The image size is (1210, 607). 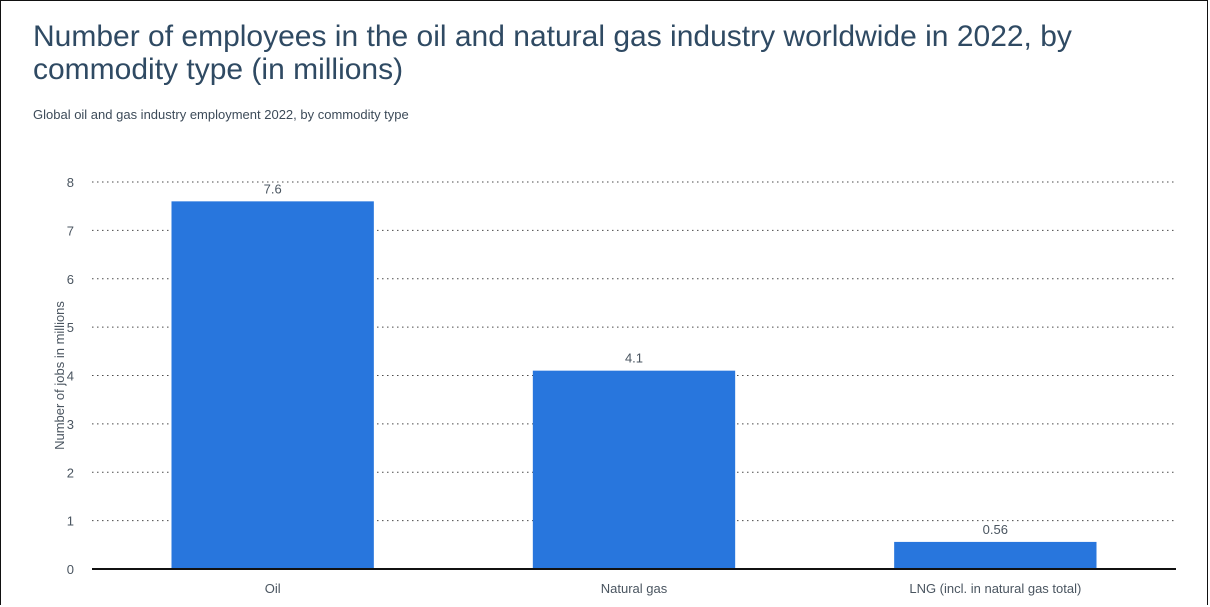 I want to click on y-axis-ticks: 0 1 2 3 4 5 6 7 8, so click(x=70, y=376).